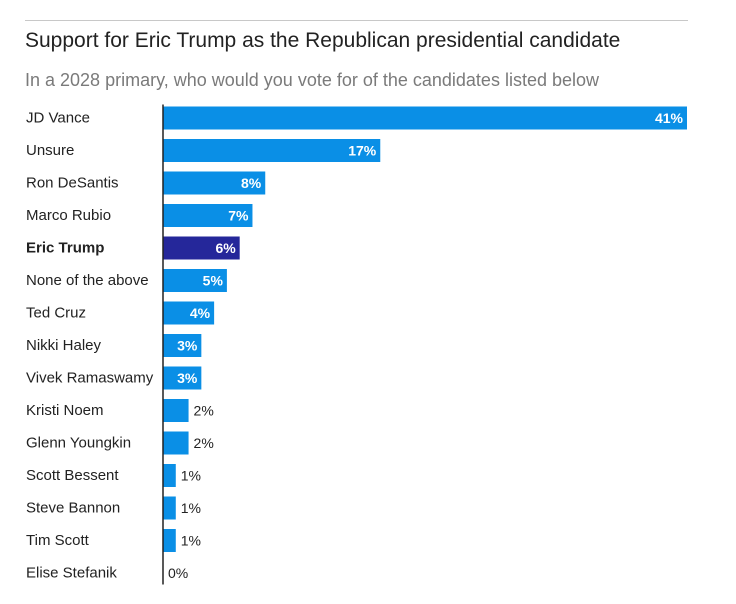 The height and width of the screenshot is (604, 736). I want to click on category-label: Glenn Youngkin, so click(78, 443).